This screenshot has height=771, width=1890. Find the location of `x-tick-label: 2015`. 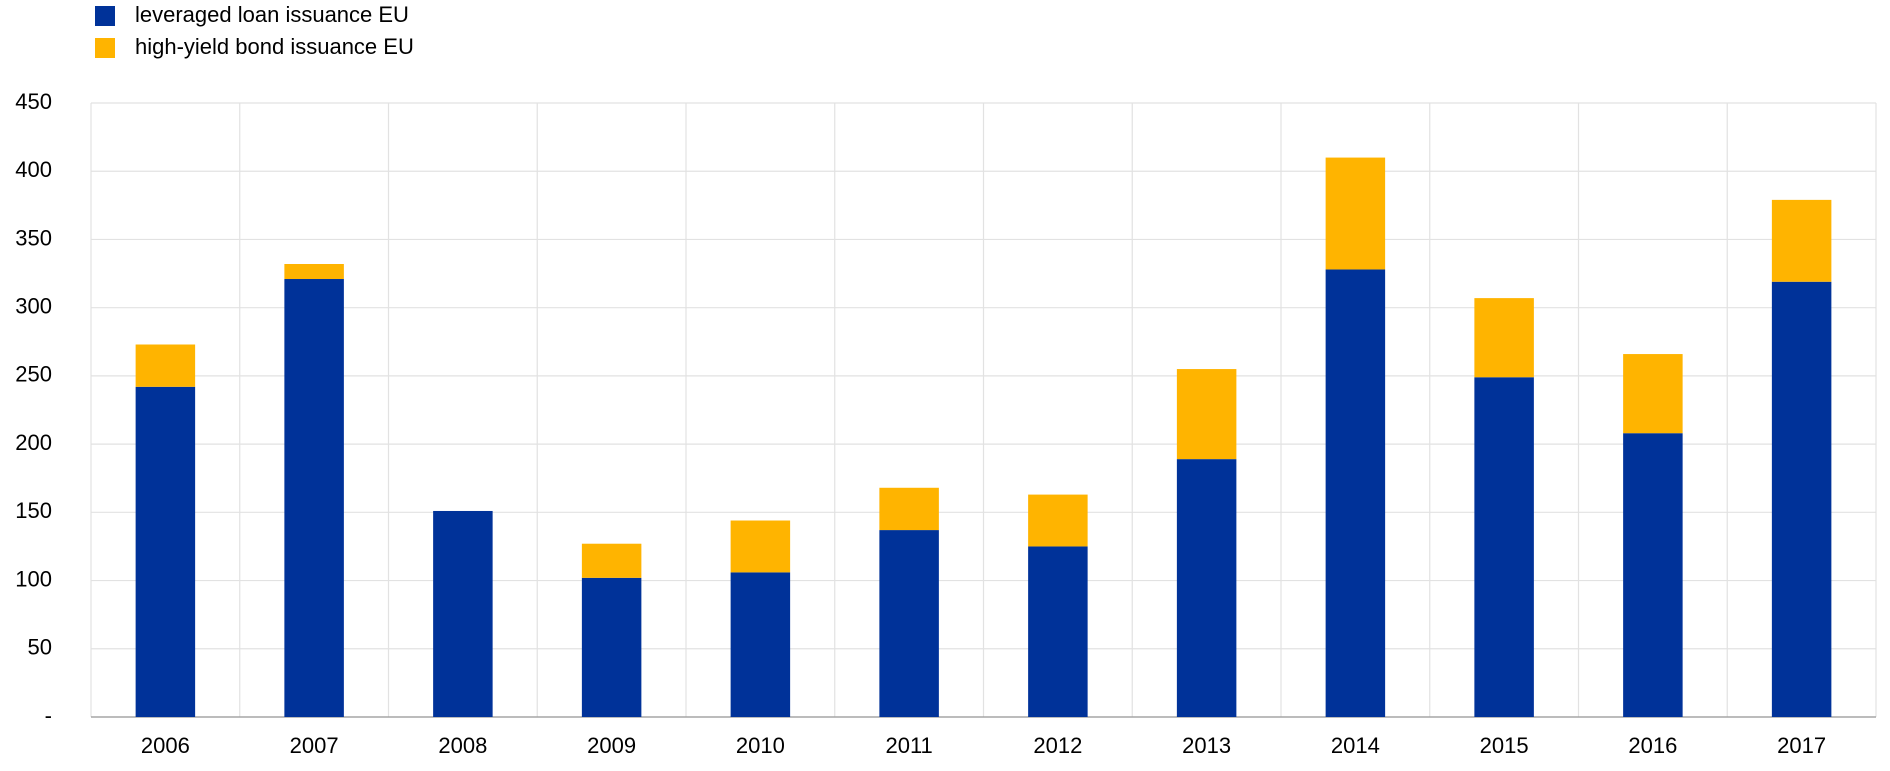

x-tick-label: 2015 is located at coordinates (1504, 745).